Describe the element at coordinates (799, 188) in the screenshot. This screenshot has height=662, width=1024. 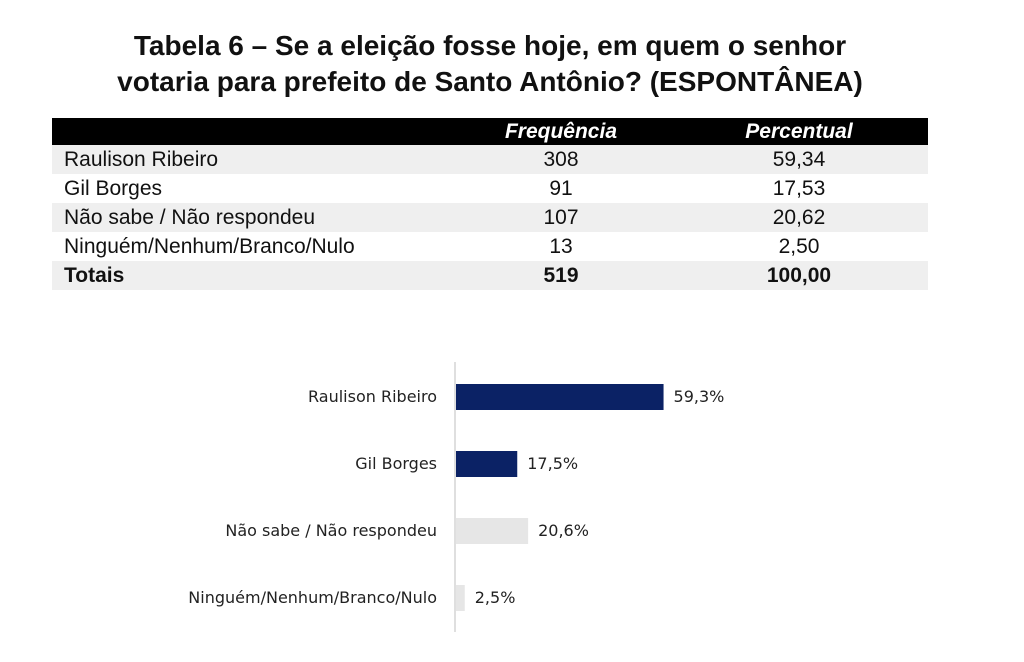
I see `row-percentual: 17,53` at that location.